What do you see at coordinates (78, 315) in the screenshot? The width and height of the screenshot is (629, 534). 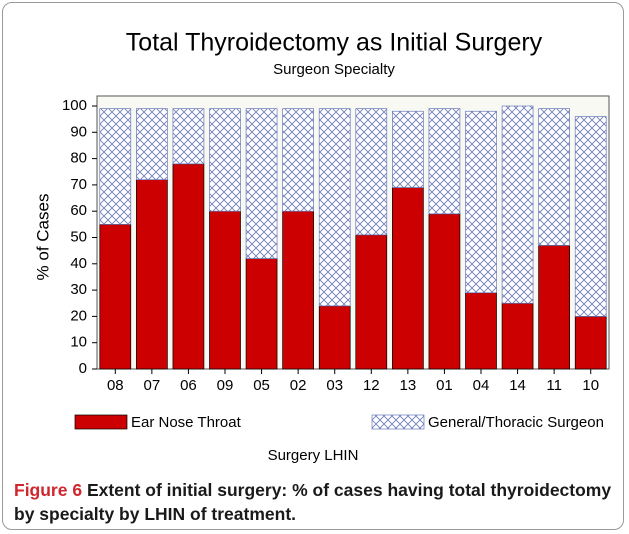 I see `y-tick-label: 20` at bounding box center [78, 315].